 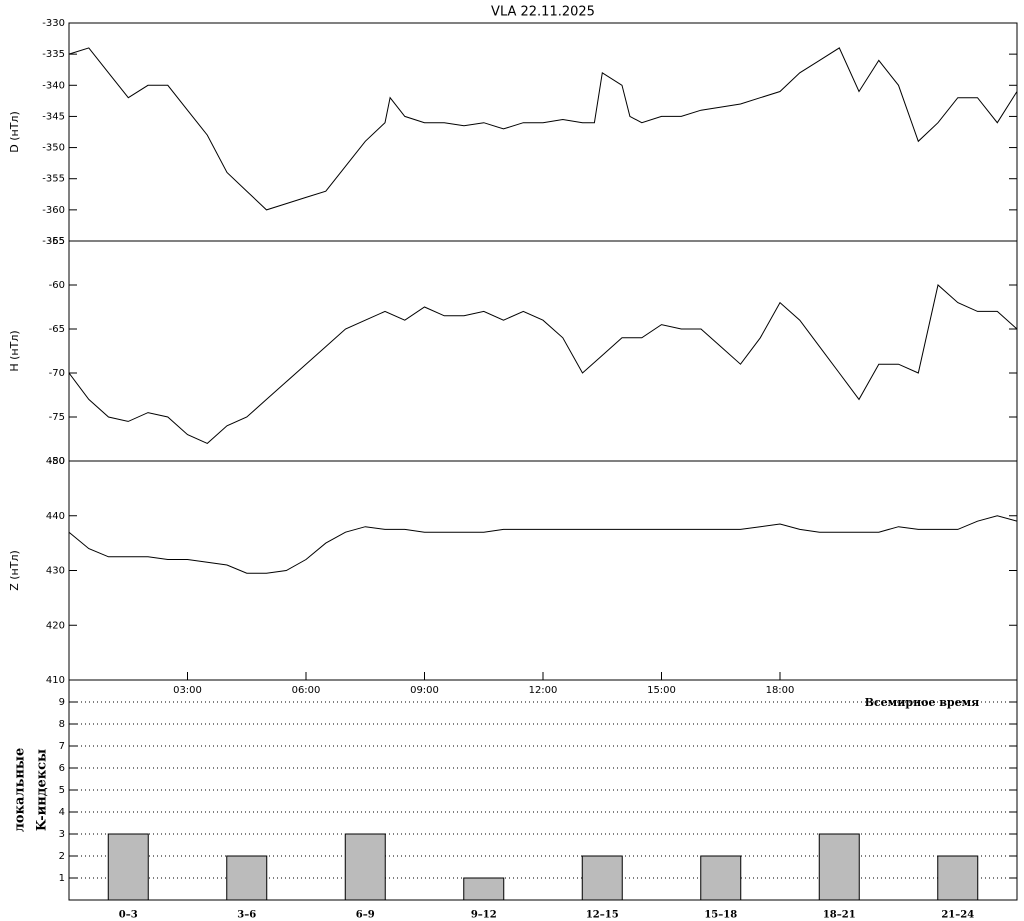 I want to click on y-tick-label: 410, so click(x=55, y=680).